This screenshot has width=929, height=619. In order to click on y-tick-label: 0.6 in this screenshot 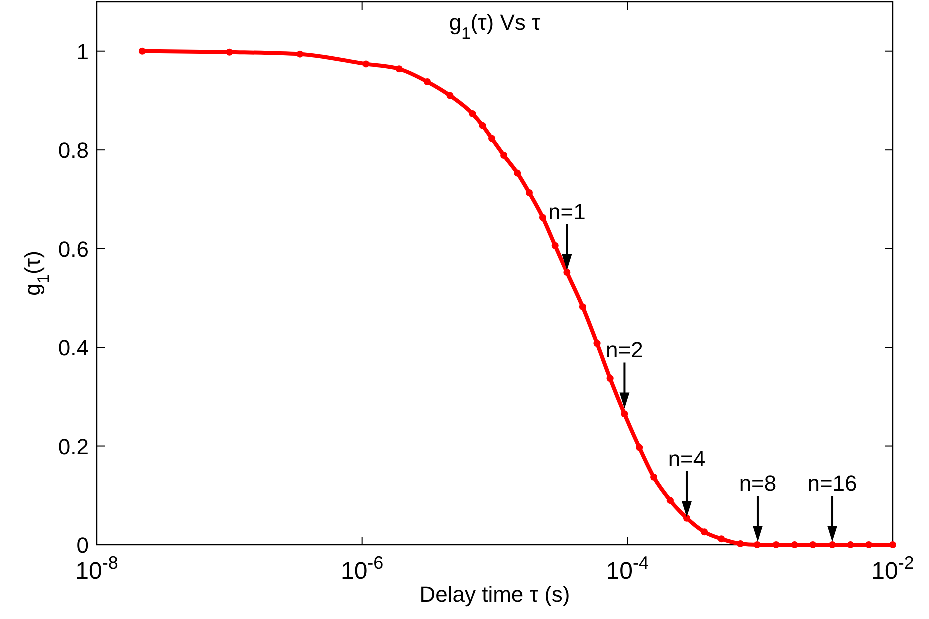, I will do `click(73, 249)`.